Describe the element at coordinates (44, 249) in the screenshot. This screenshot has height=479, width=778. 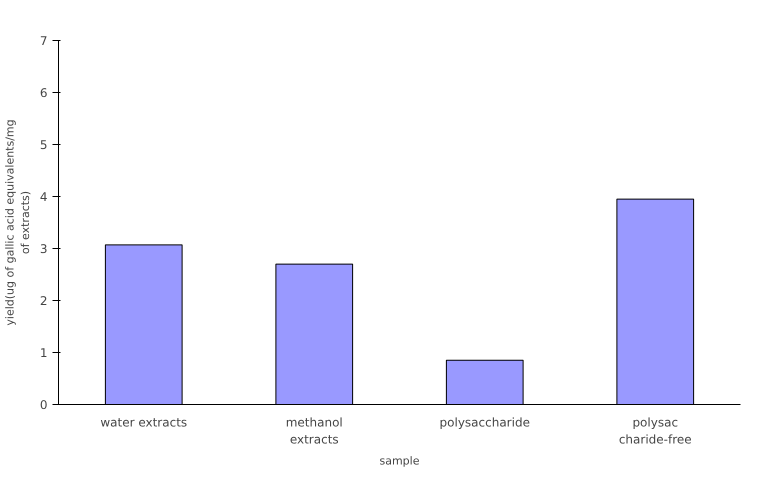
I see `y-tick-label: 3` at that location.